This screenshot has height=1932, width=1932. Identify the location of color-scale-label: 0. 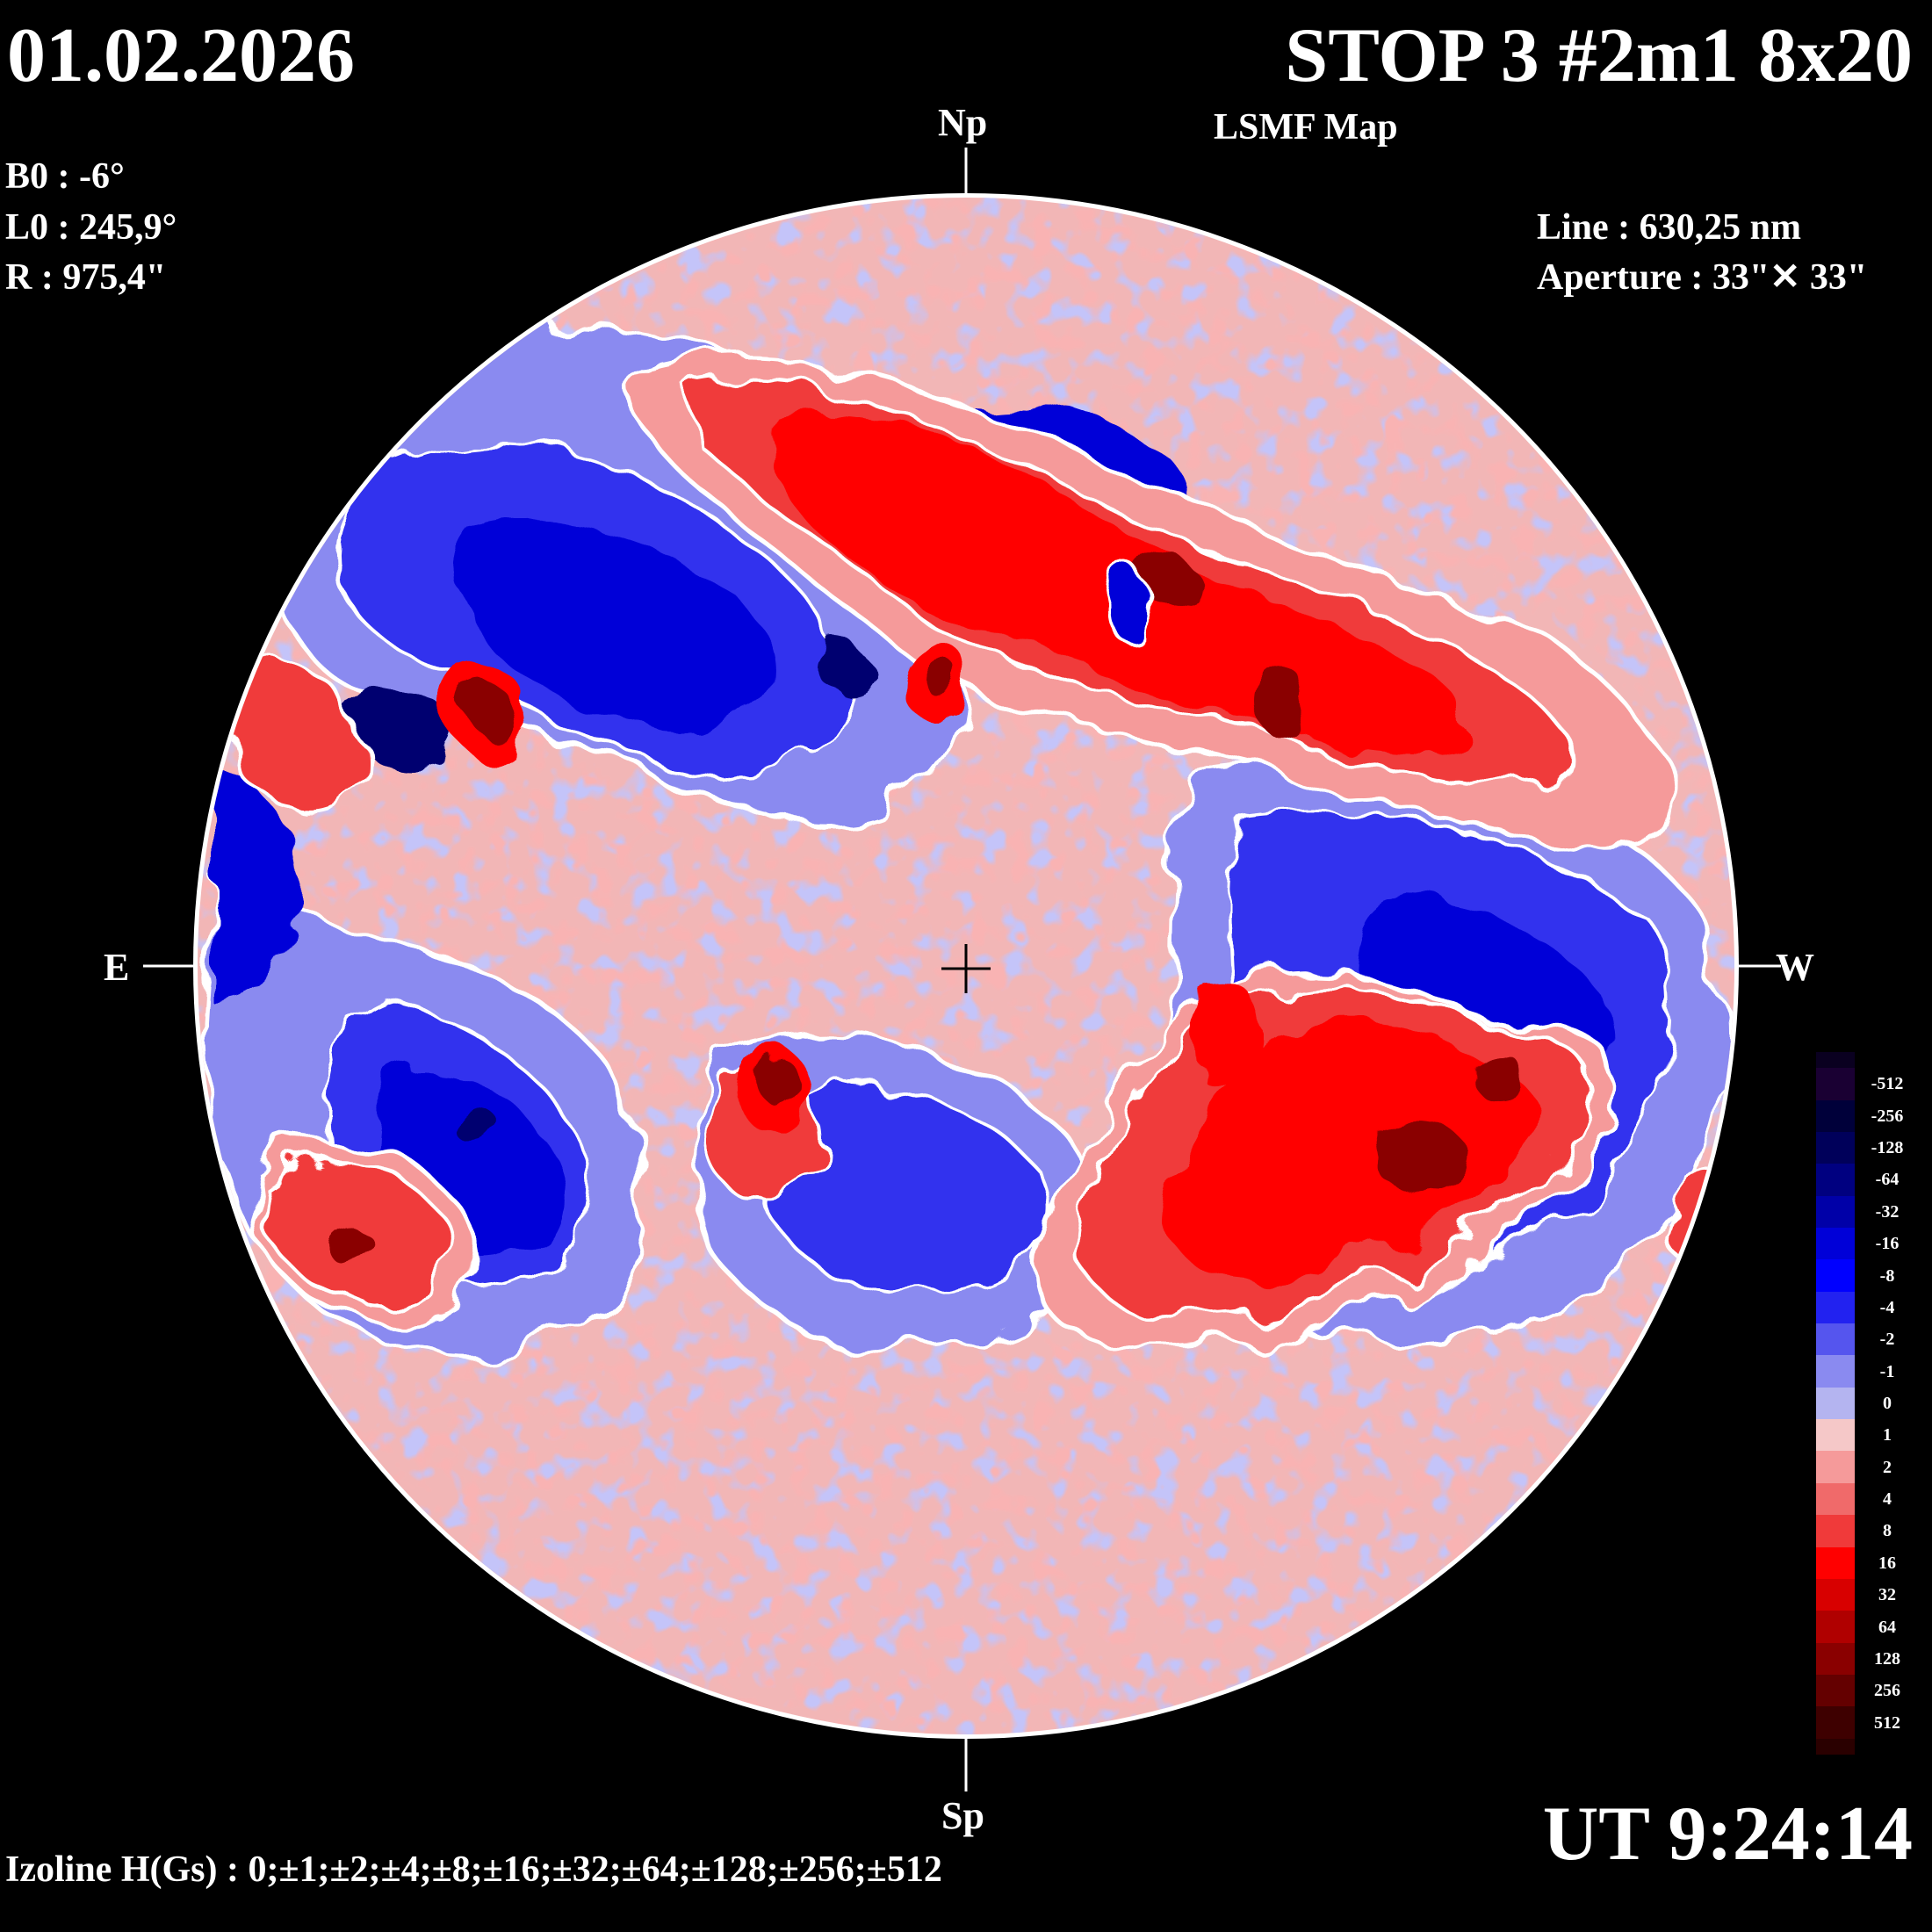
(1887, 1403).